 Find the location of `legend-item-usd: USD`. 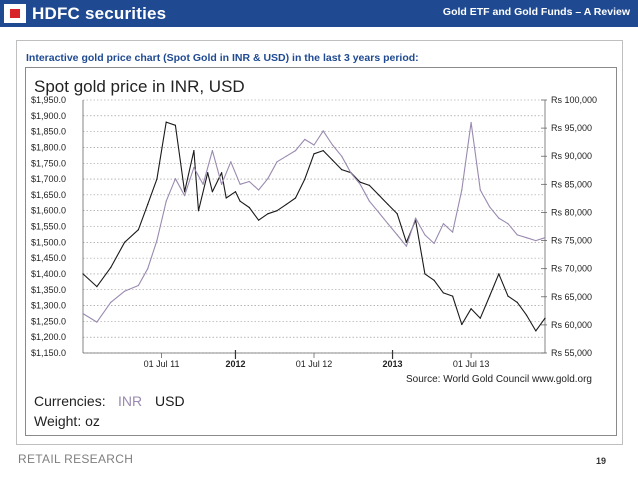

legend-item-usd: USD is located at coordinates (170, 401).